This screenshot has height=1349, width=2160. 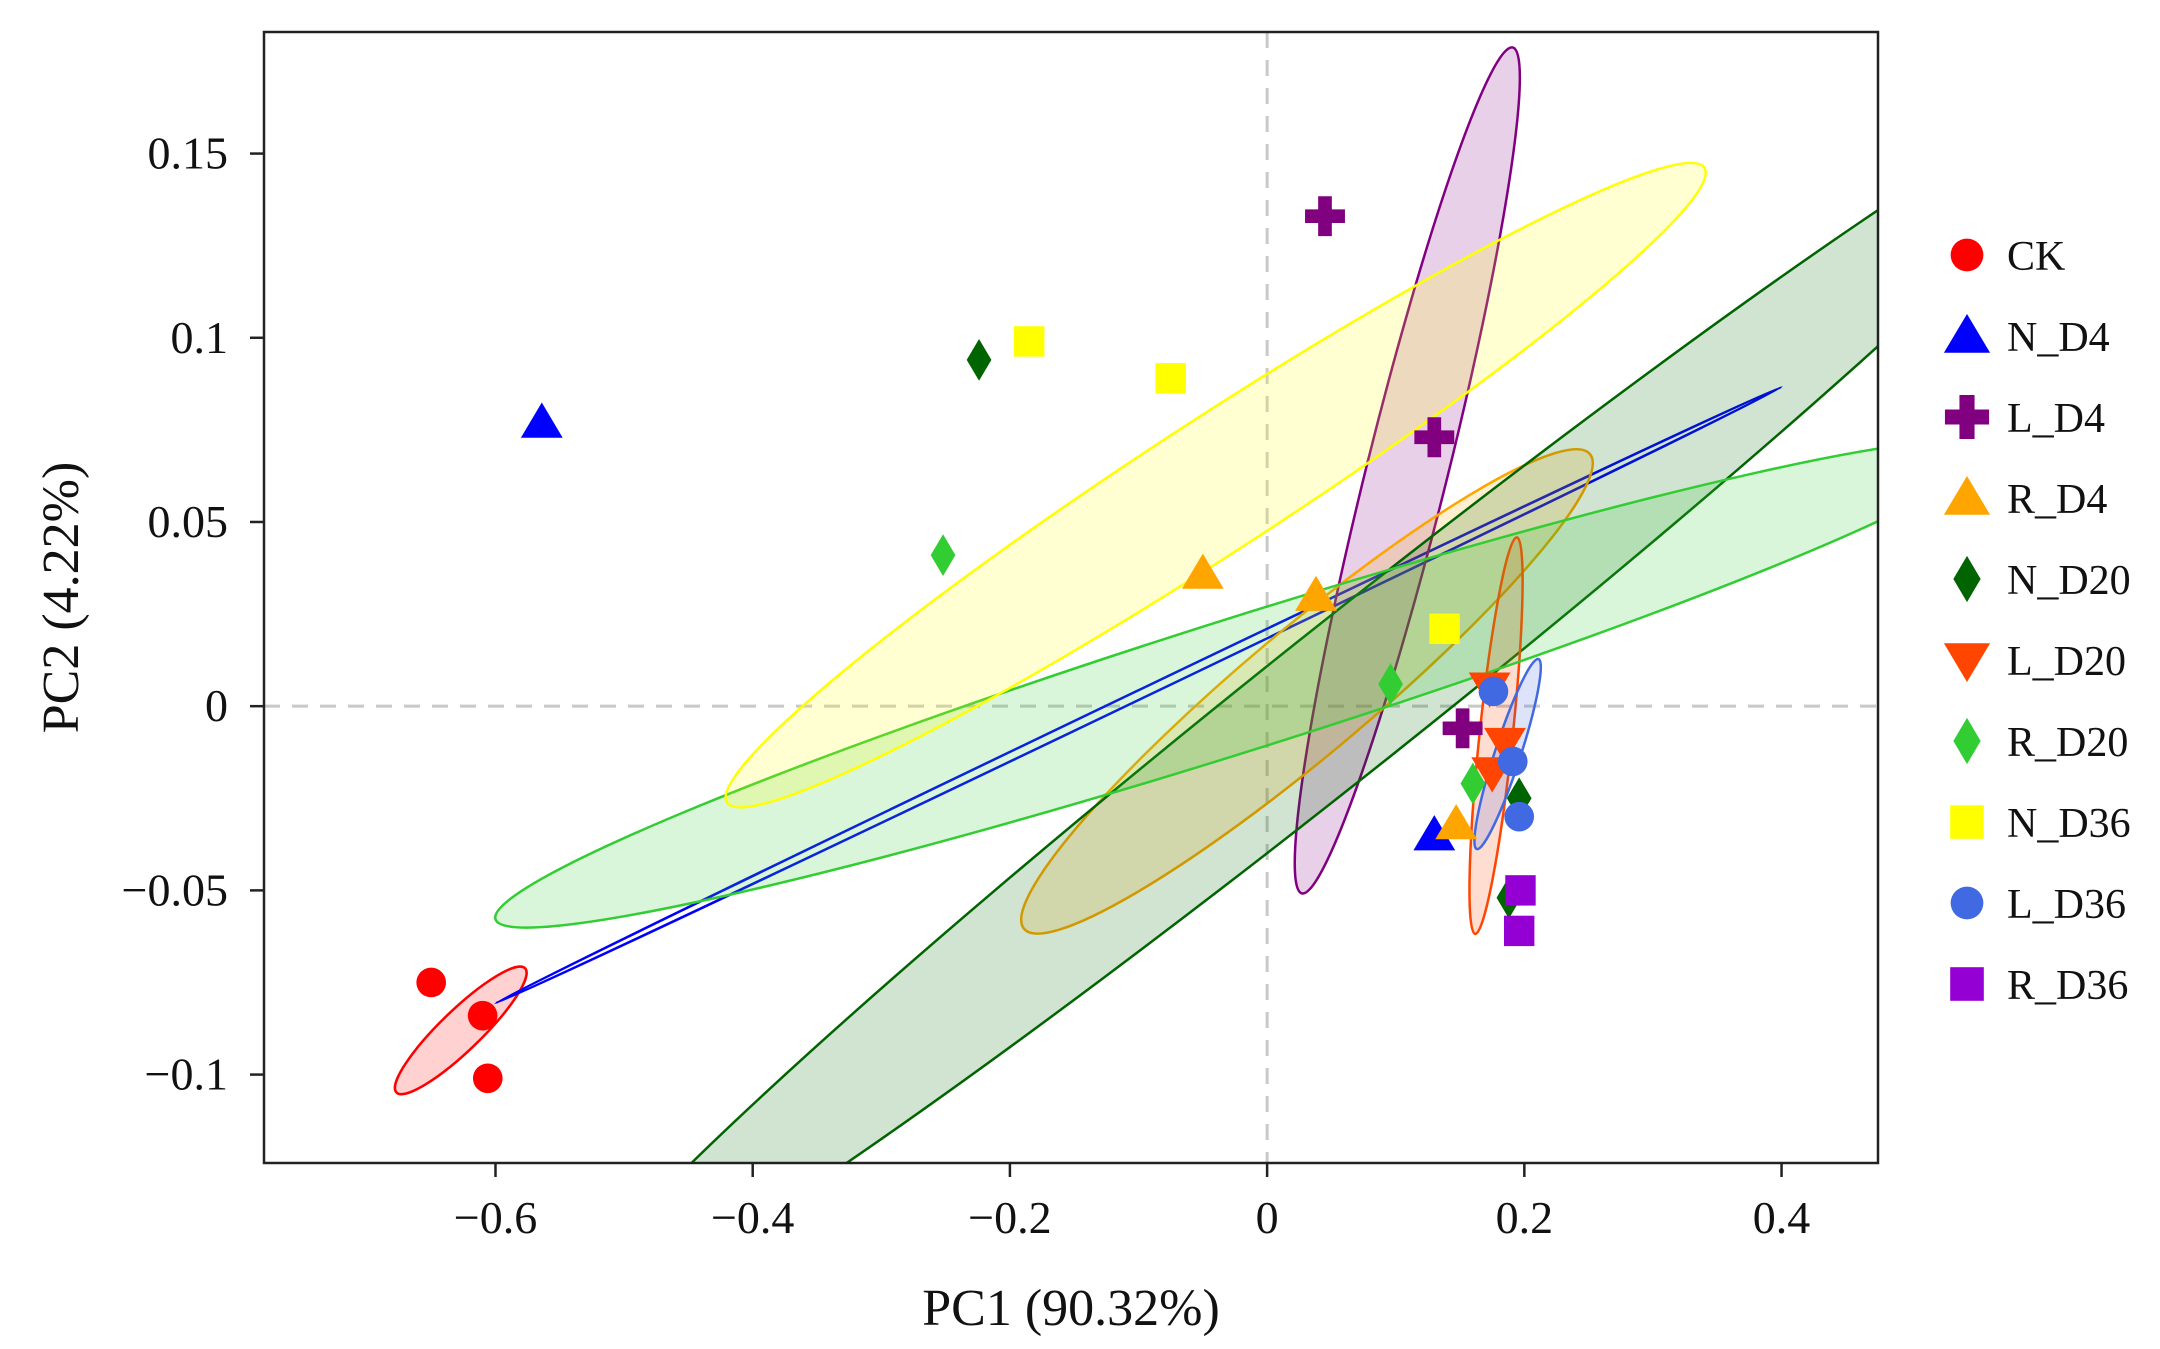 I want to click on x-axis-title: PC1 (90.32%), so click(x=1071, y=1308).